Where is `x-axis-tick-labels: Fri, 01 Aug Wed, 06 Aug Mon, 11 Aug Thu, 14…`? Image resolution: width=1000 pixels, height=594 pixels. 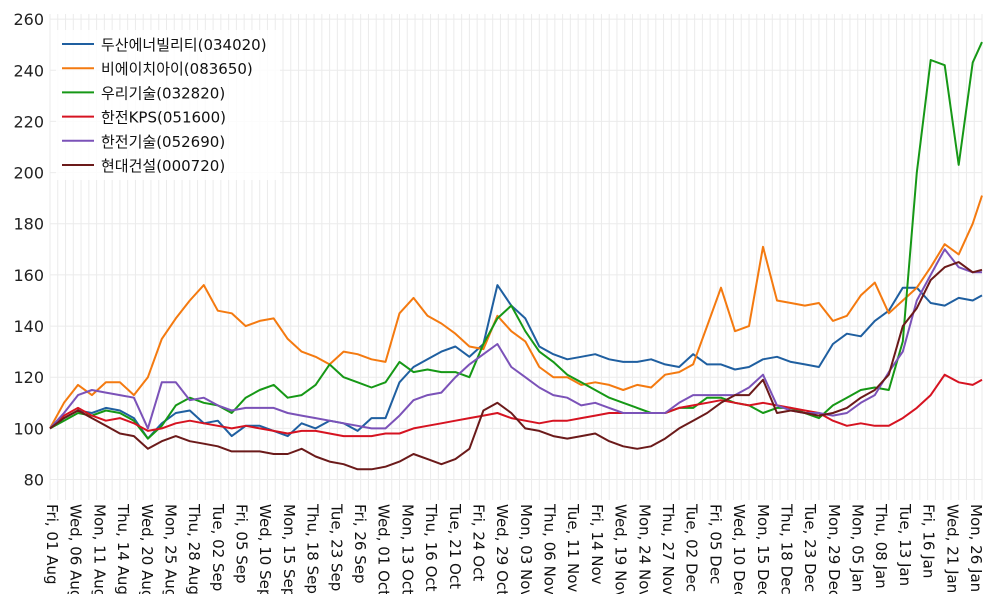
x-axis-tick-labels: Fri, 01 Aug Wed, 06 Aug Mon, 11 Aug Thu, 14… is located at coordinates (514, 548).